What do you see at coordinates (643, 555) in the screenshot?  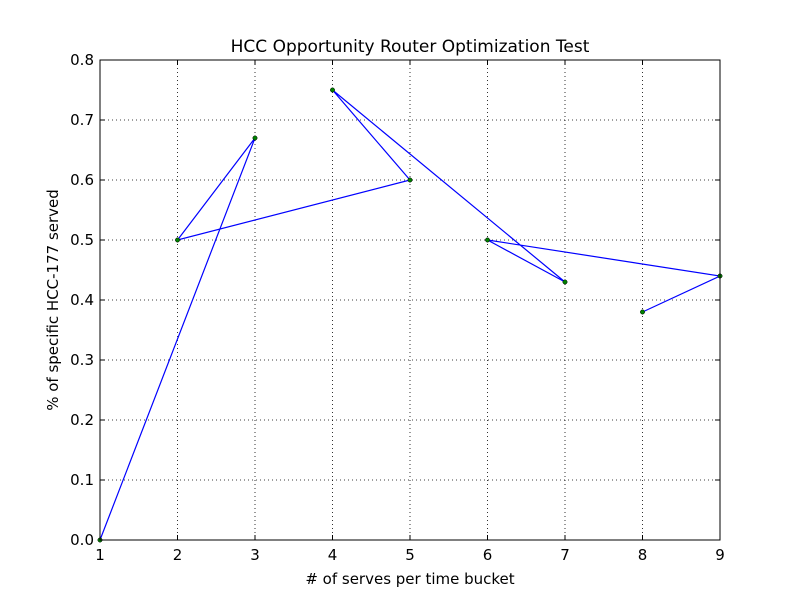 I see `x-tick-label: 8` at bounding box center [643, 555].